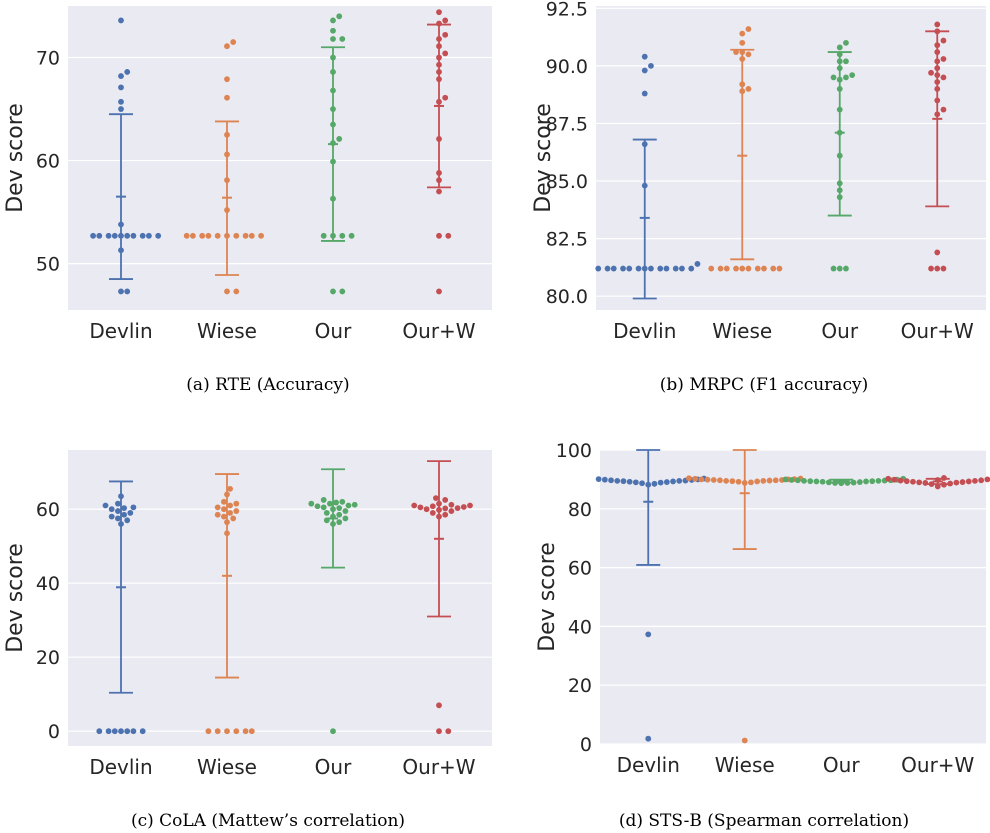  What do you see at coordinates (227, 767) in the screenshot?
I see `x-tick-label: Wiese` at bounding box center [227, 767].